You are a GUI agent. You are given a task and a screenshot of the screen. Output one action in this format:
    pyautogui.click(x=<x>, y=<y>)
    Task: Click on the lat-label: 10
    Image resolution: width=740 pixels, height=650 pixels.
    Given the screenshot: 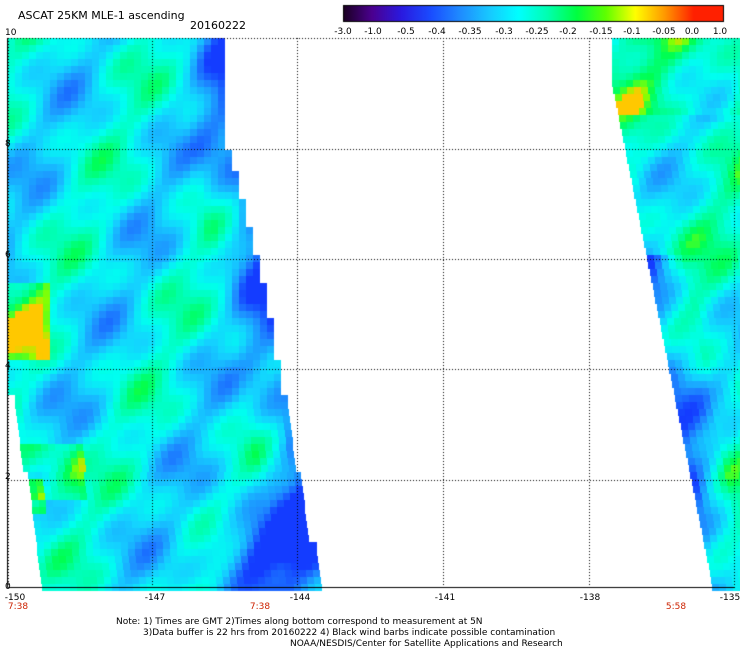 What is the action you would take?
    pyautogui.click(x=11, y=33)
    